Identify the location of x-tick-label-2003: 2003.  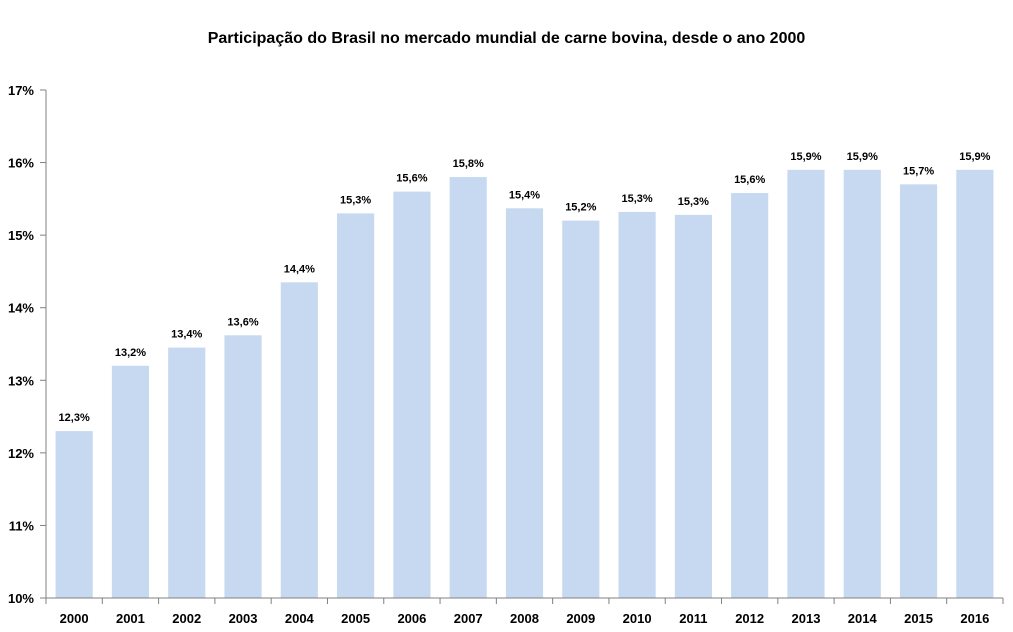
(243, 618).